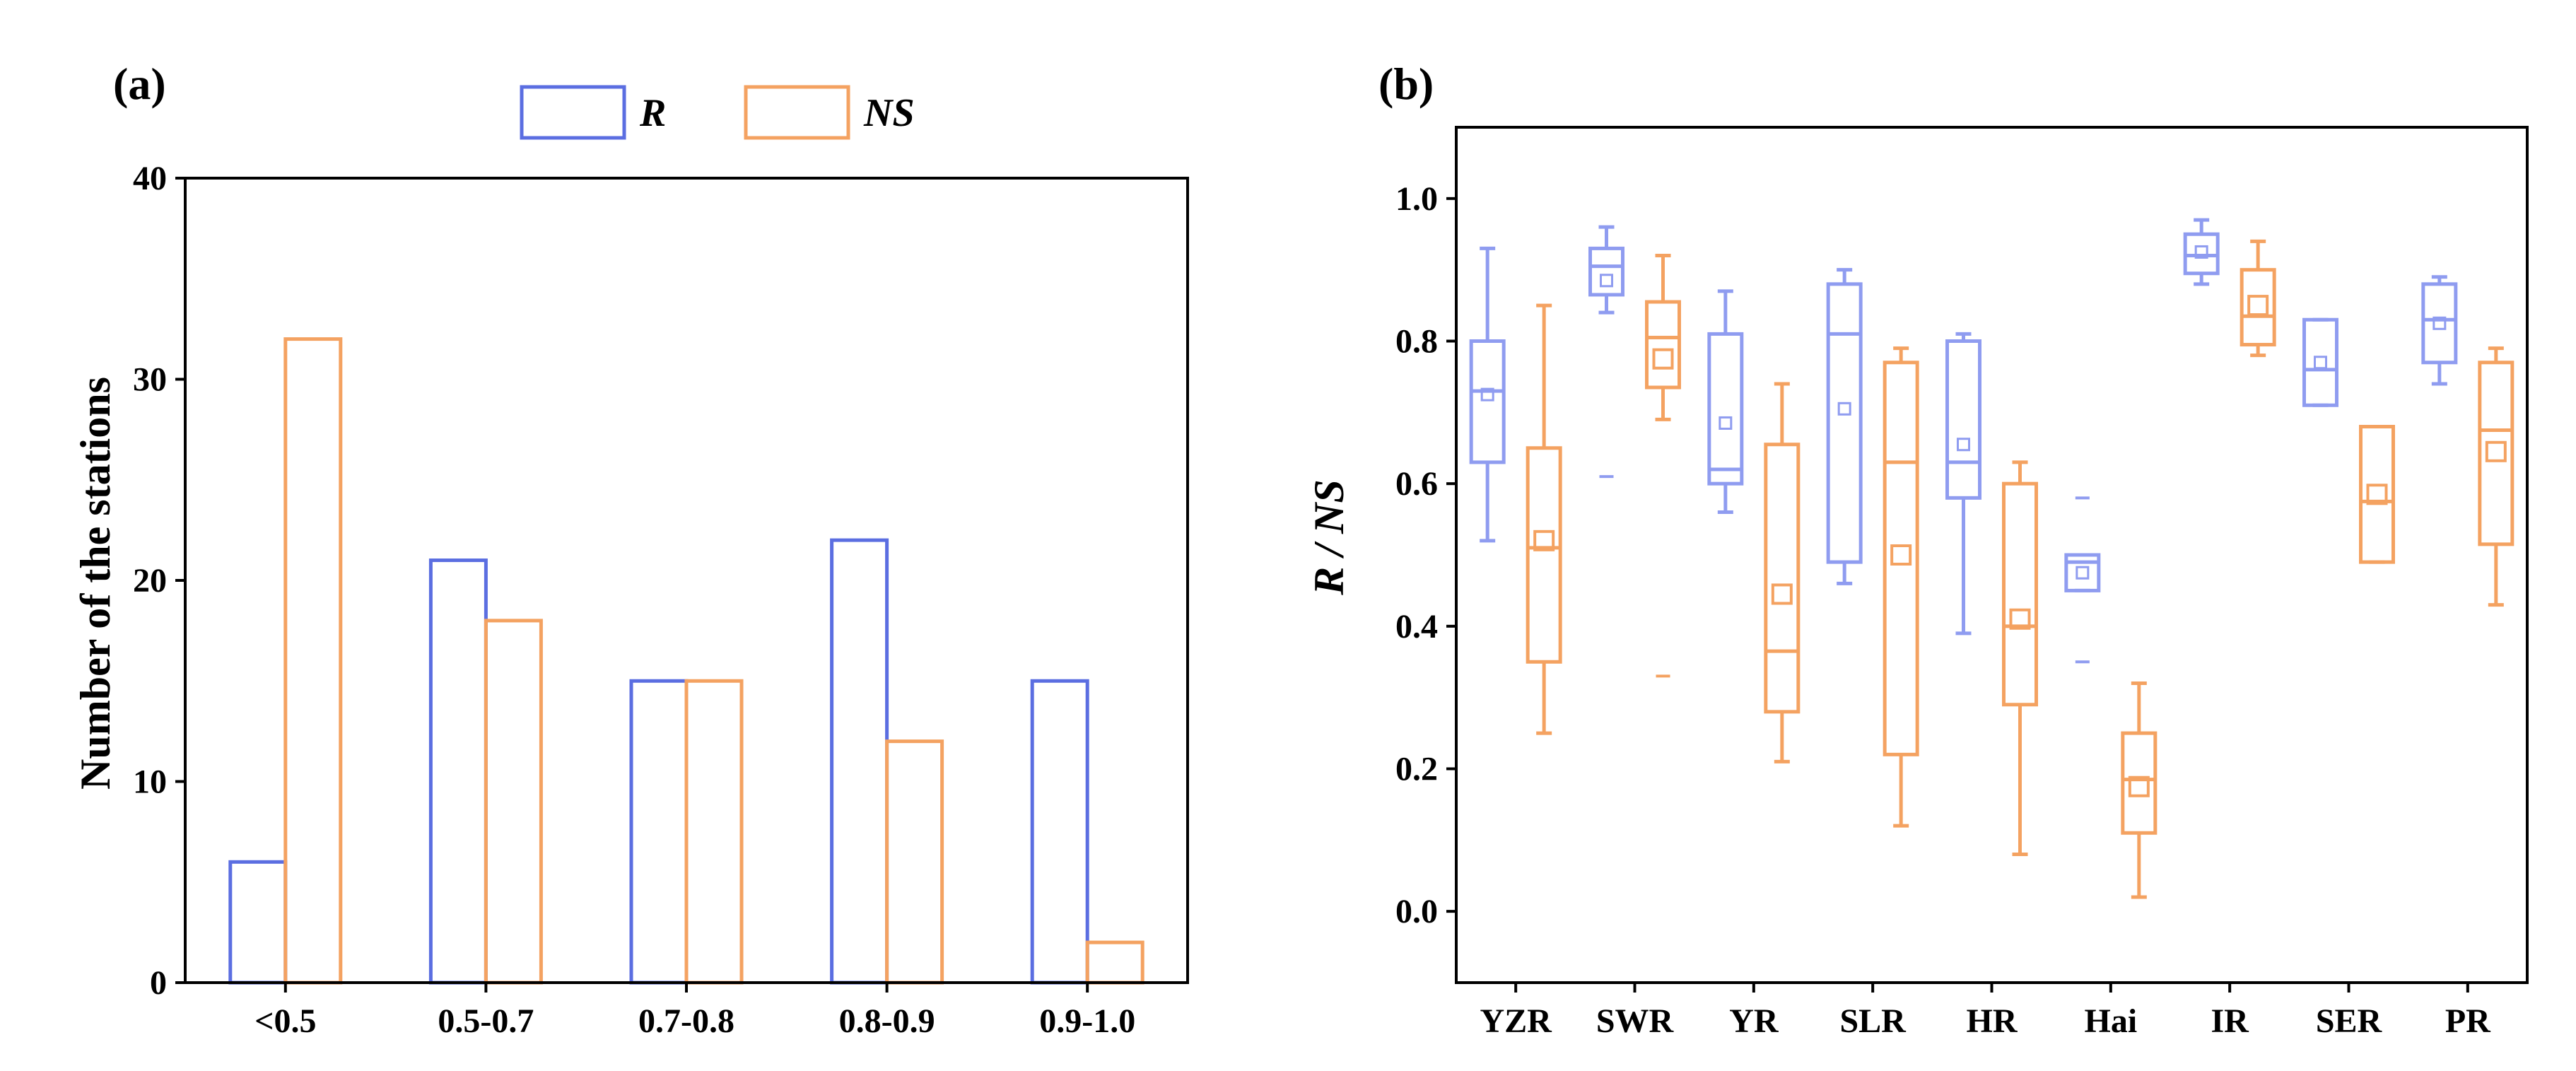 The height and width of the screenshot is (1071, 2576). I want to click on box-r-slr, so click(1844, 427).